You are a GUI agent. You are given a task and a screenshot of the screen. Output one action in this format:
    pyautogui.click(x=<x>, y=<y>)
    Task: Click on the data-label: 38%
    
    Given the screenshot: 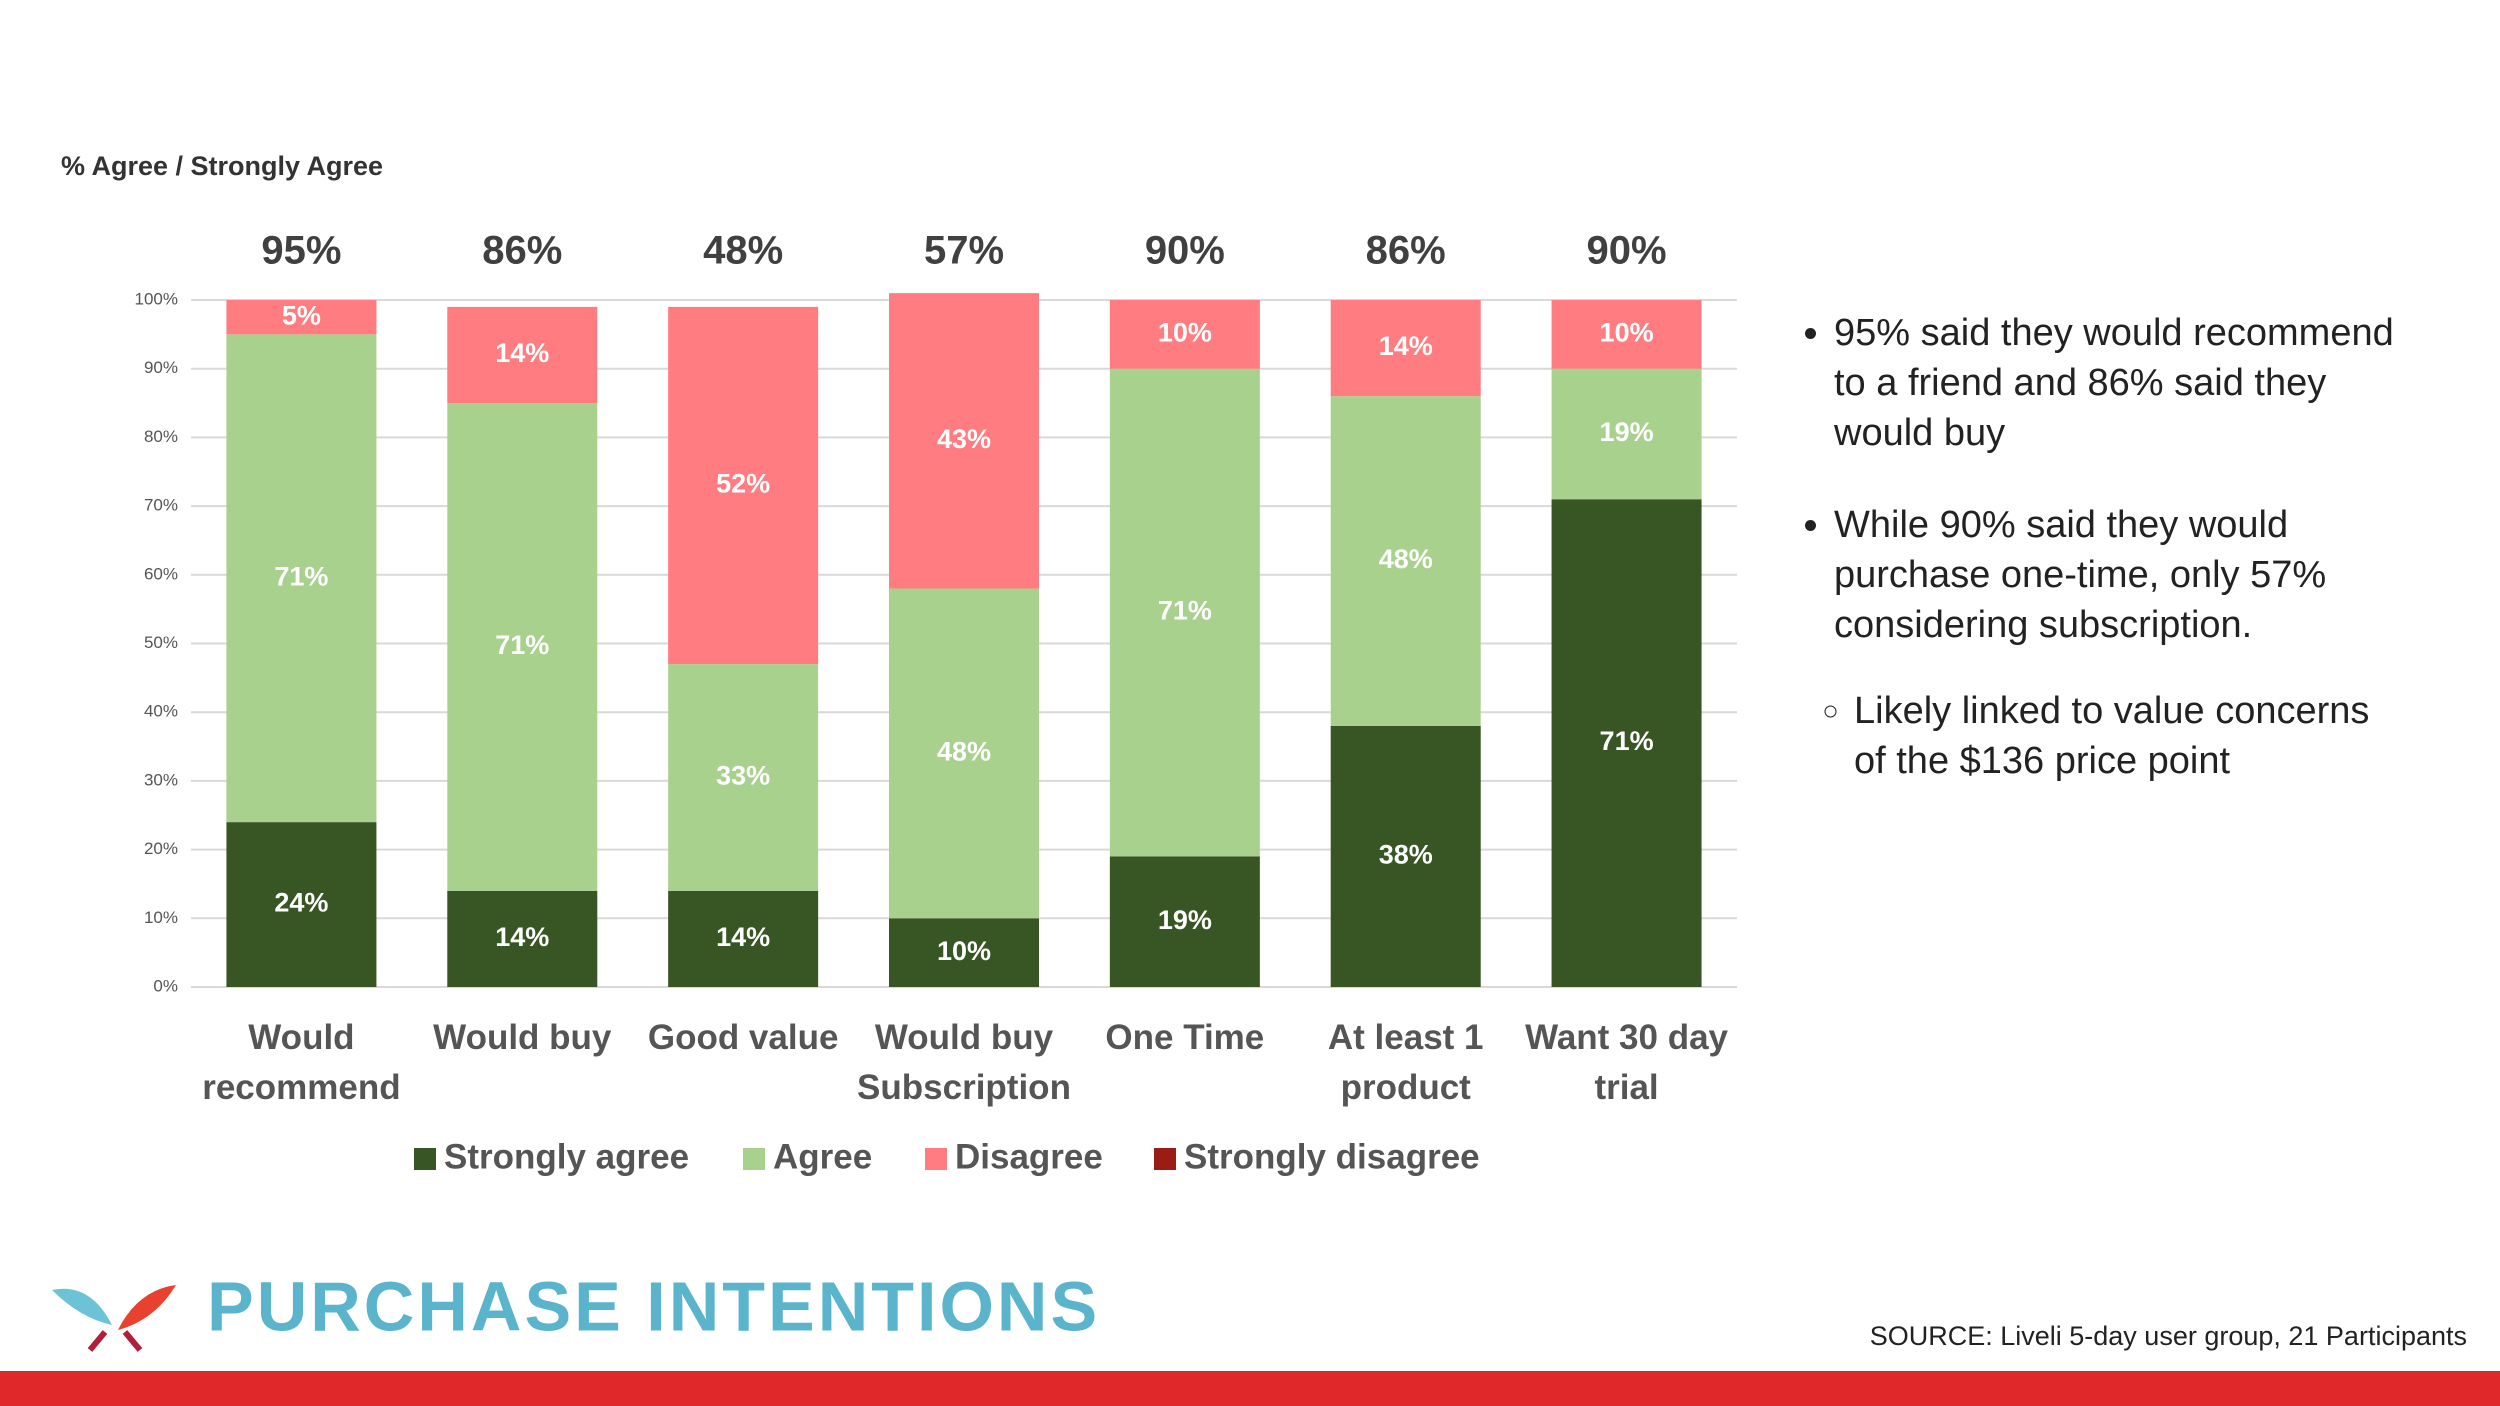 What is the action you would take?
    pyautogui.click(x=1406, y=855)
    